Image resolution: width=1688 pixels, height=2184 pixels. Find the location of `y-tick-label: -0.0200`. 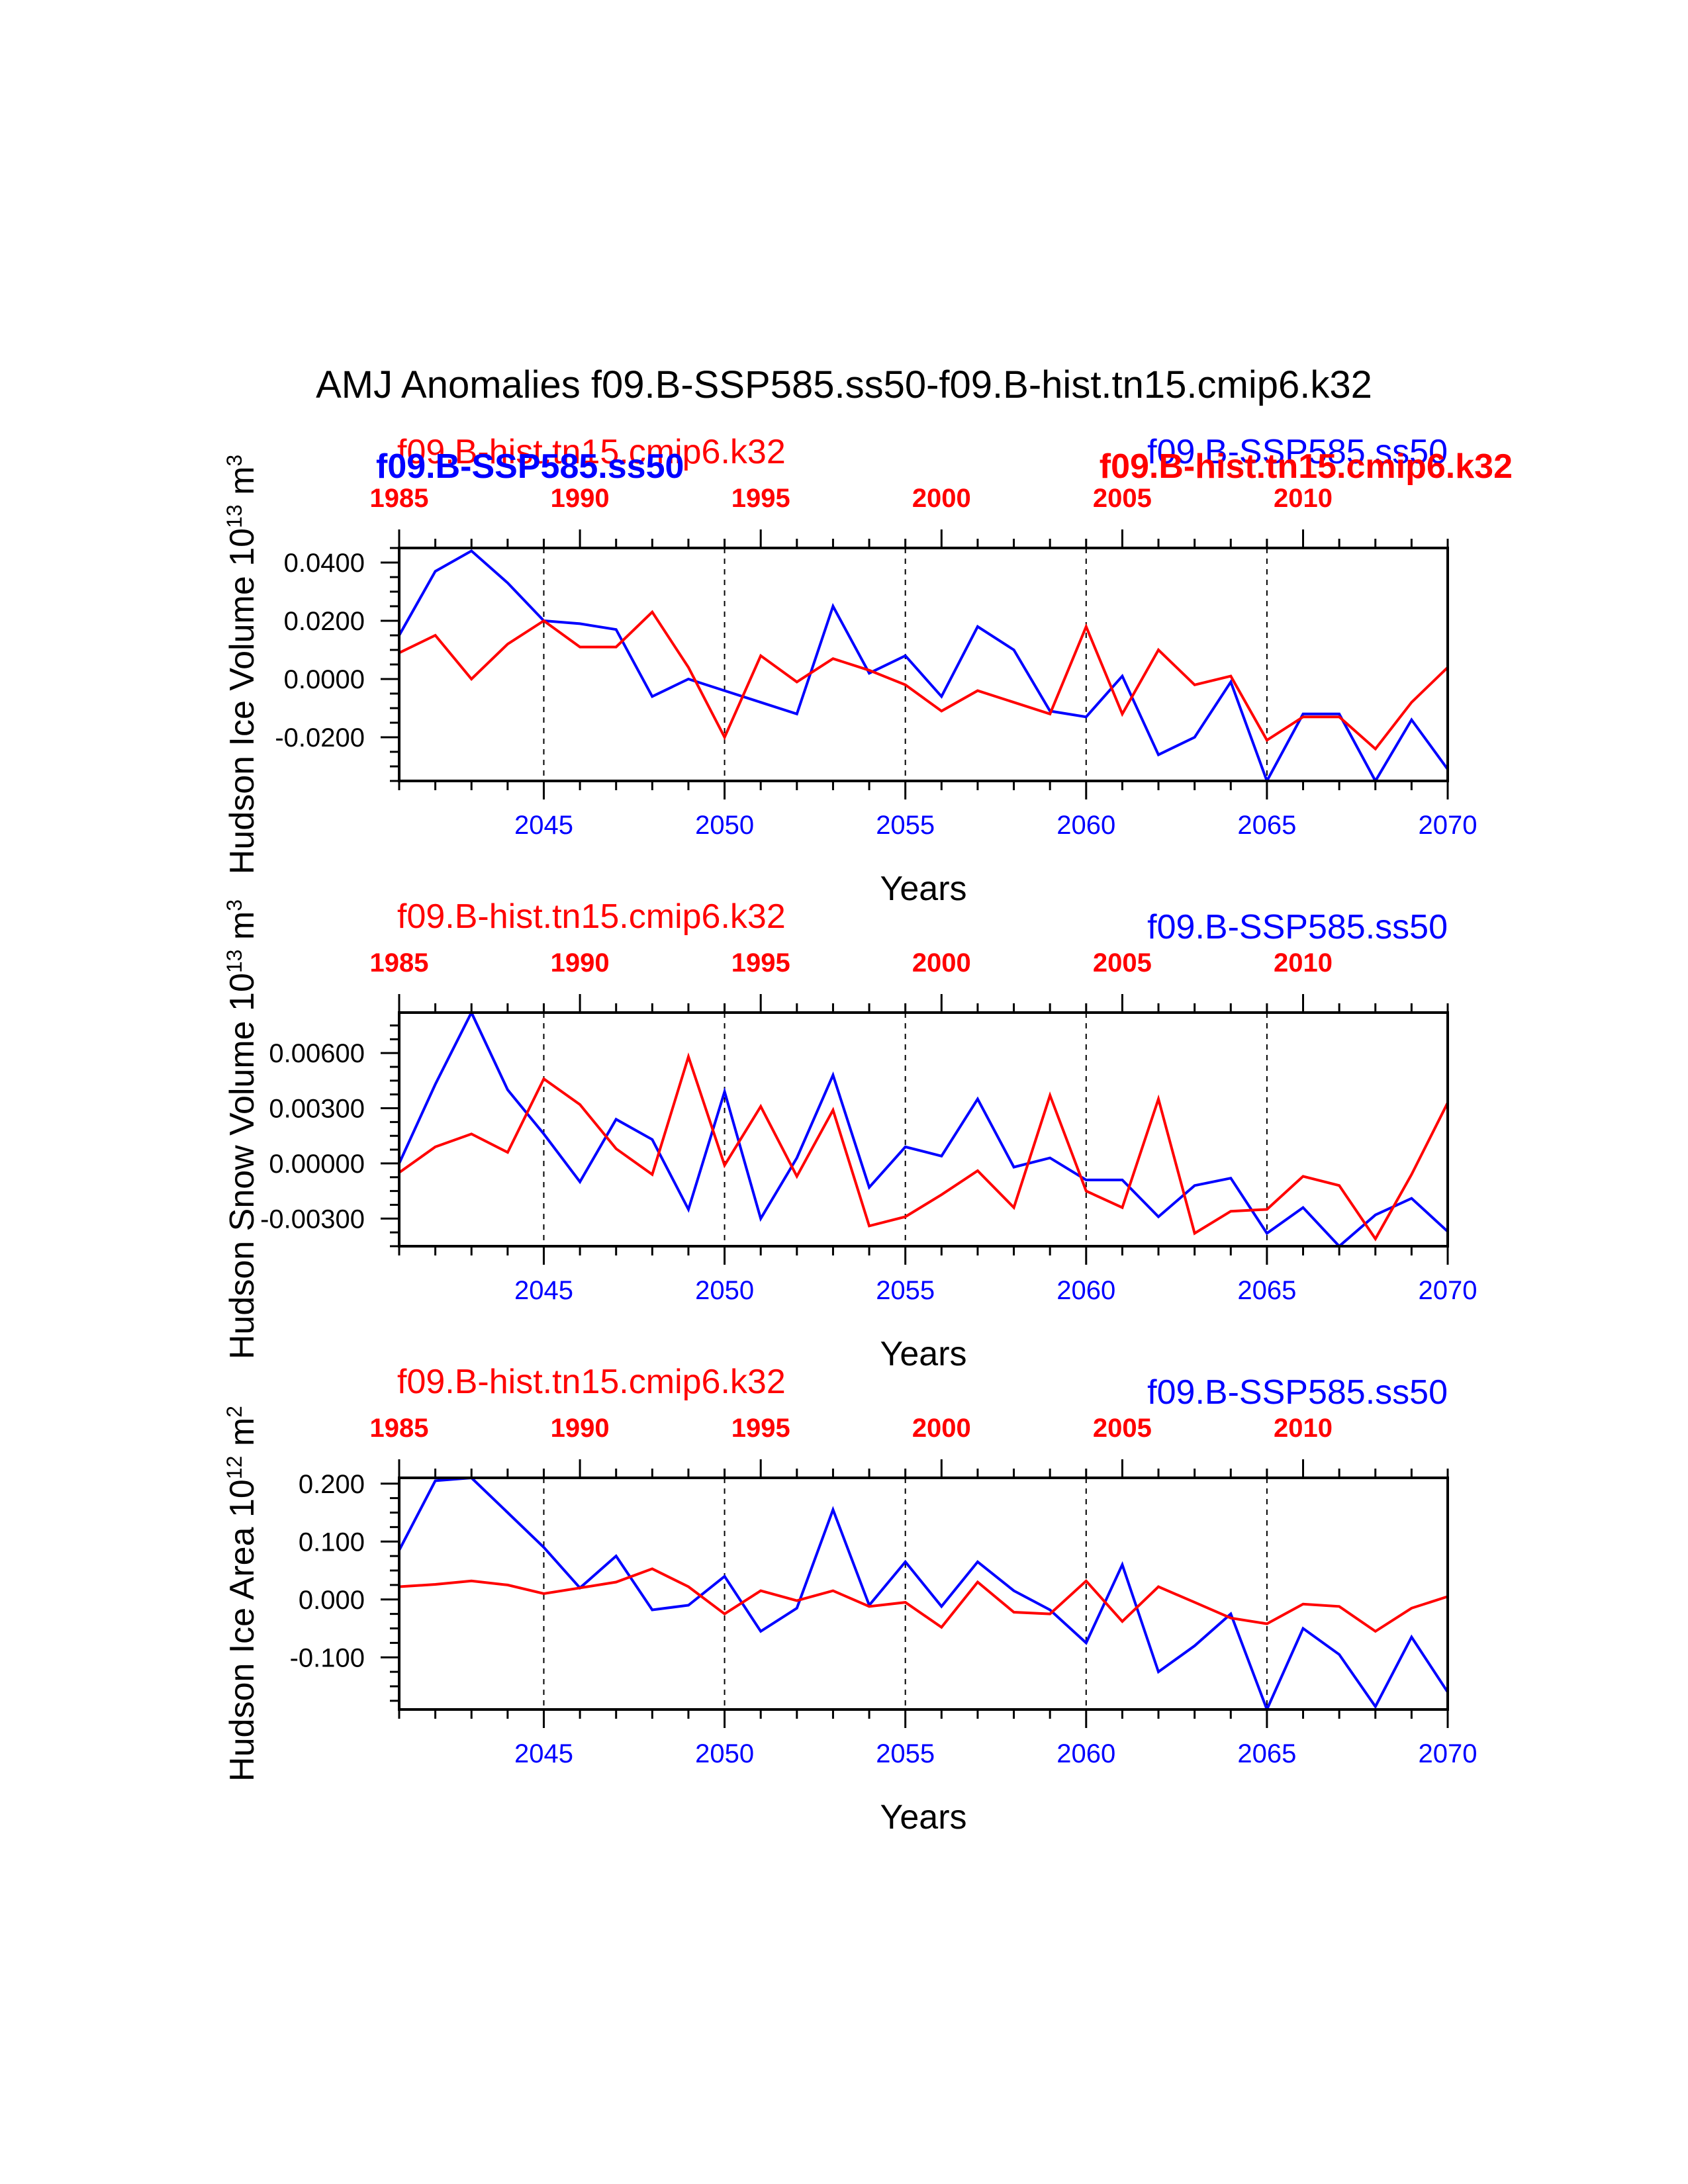

y-tick-label: -0.0200 is located at coordinates (320, 738).